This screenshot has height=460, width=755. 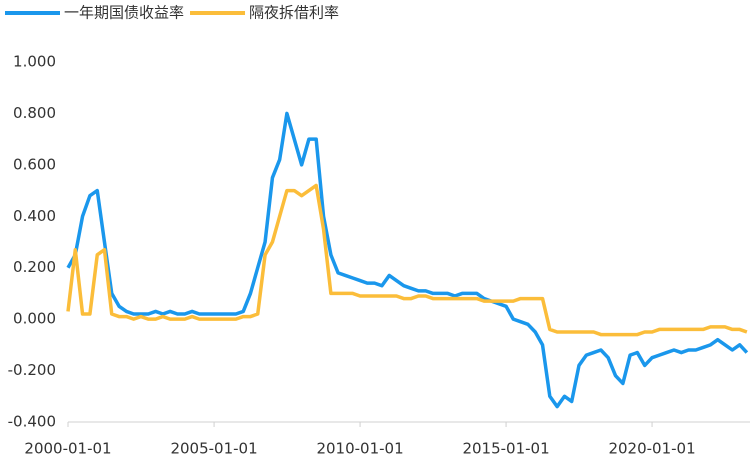 What do you see at coordinates (67, 449) in the screenshot?
I see `x-tick-label: 2000-01-01` at bounding box center [67, 449].